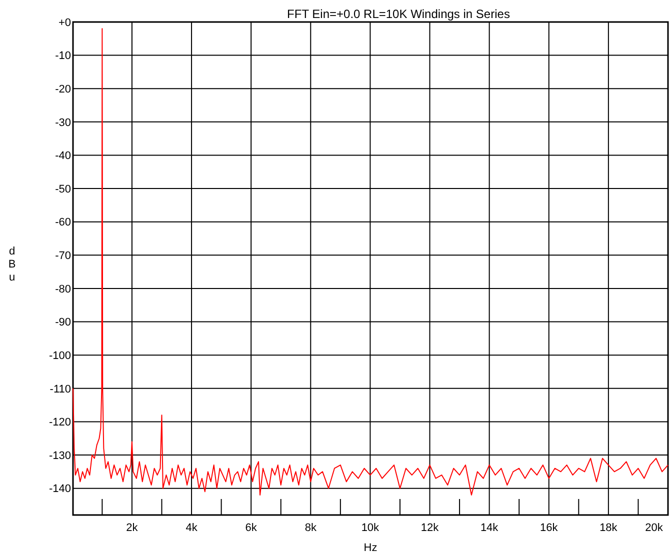 This screenshot has height=556, width=670. Describe the element at coordinates (63, 56) in the screenshot. I see `y-tick-label: -10` at that location.